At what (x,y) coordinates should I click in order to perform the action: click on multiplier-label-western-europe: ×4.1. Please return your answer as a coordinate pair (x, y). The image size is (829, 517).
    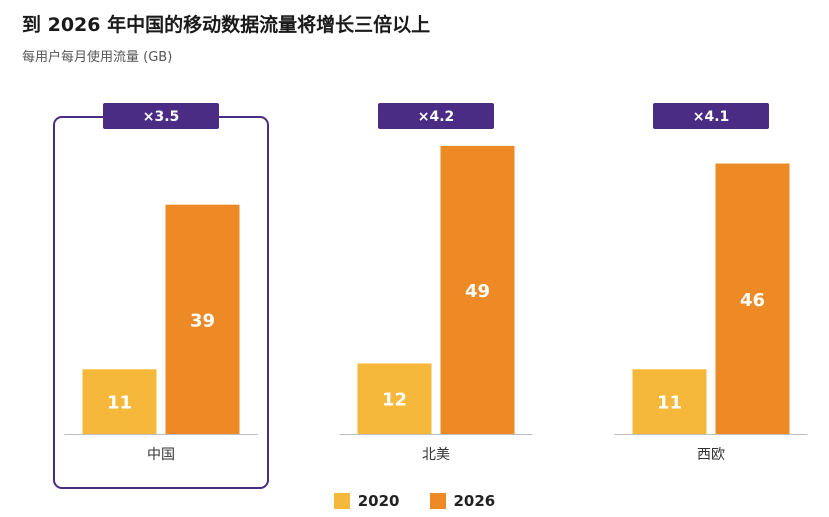
    Looking at the image, I should click on (711, 117).